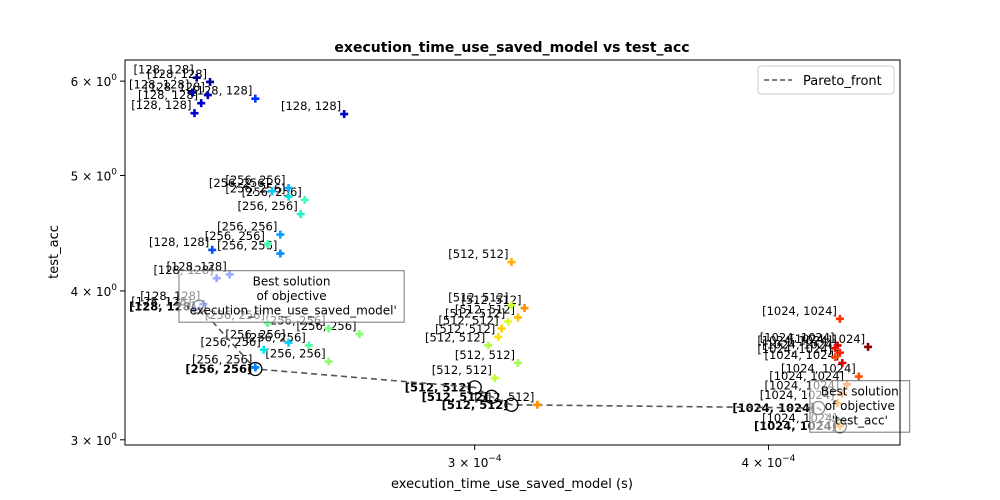 The width and height of the screenshot is (1000, 500). I want to click on y-tick-label: 3 × 100, so click(94, 440).